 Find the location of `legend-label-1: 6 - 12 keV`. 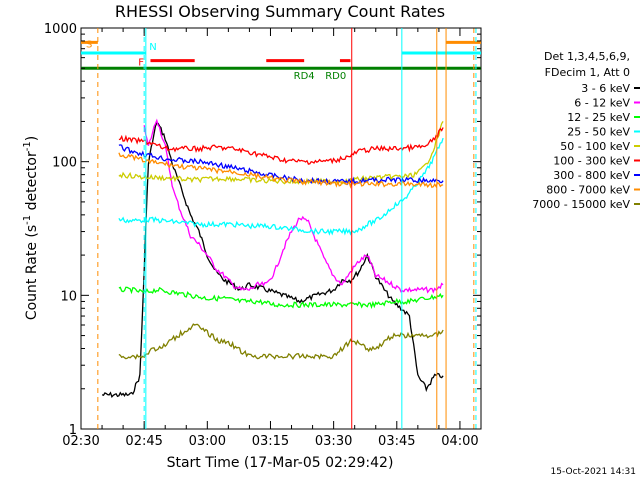

legend-label-1: 6 - 12 keV is located at coordinates (602, 103).